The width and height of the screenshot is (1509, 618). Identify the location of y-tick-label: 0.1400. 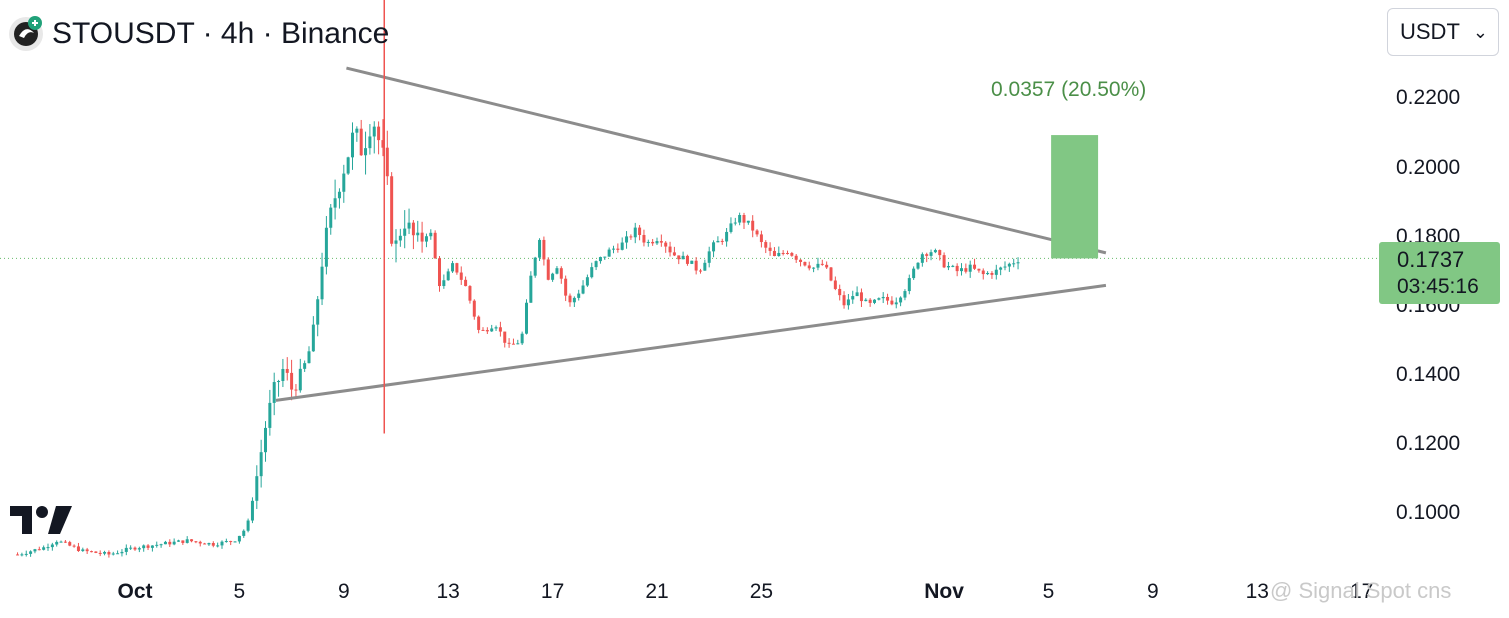
(1428, 374).